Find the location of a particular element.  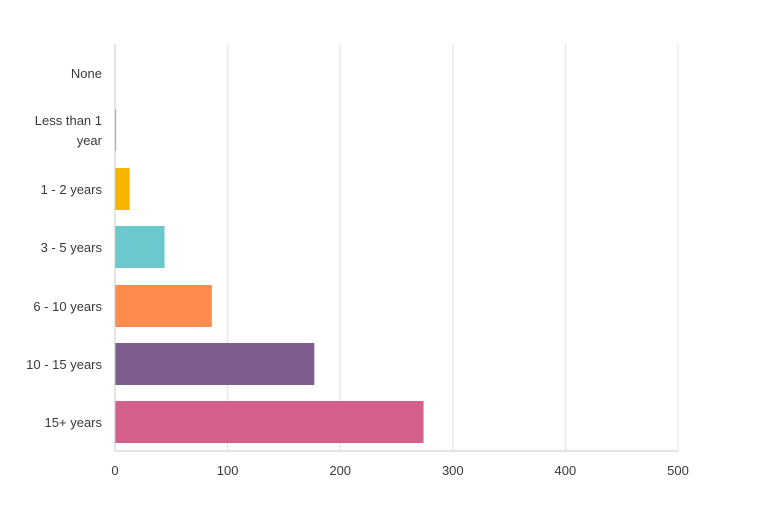

x-tick-300: 300 is located at coordinates (453, 470).